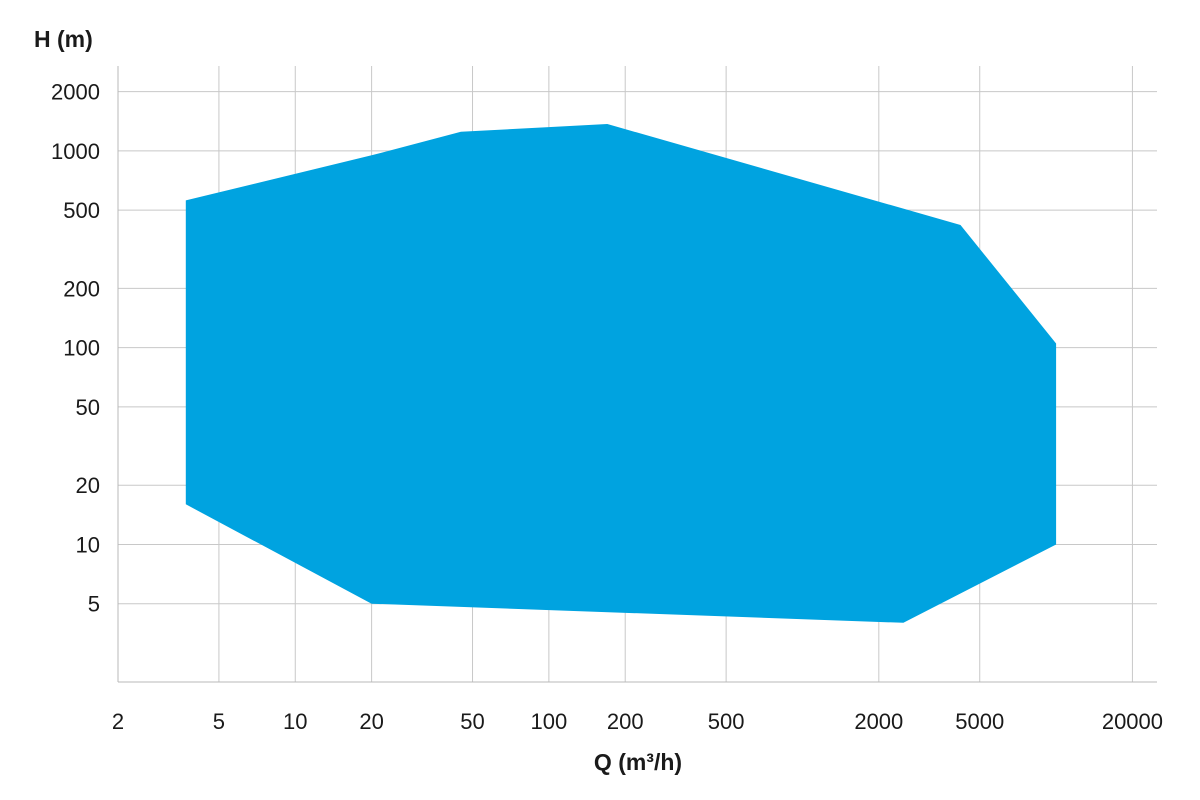  Describe the element at coordinates (295, 721) in the screenshot. I see `x-tick-label: 10` at that location.